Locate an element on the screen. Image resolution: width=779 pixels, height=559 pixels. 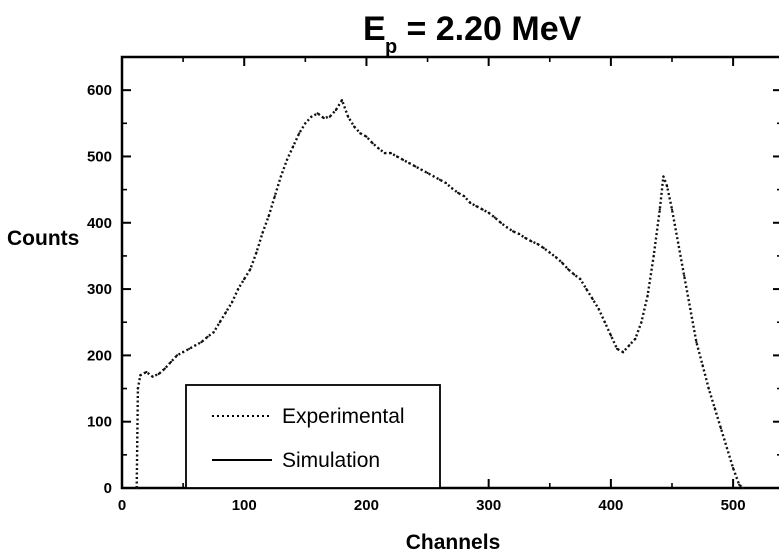
title-main: E is located at coordinates (374, 29).